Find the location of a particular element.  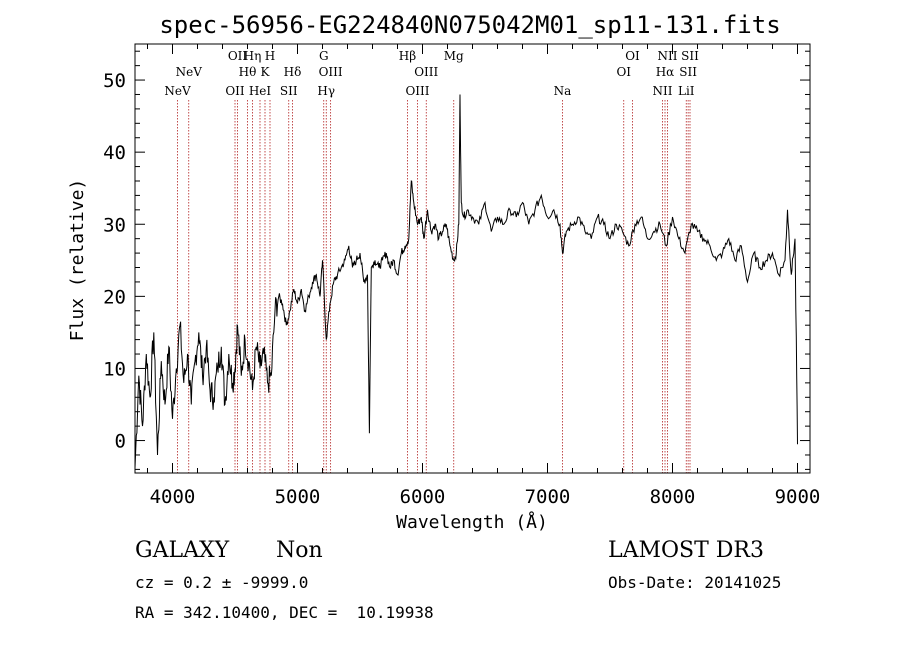

marker-label-0: NeV is located at coordinates (177, 91).